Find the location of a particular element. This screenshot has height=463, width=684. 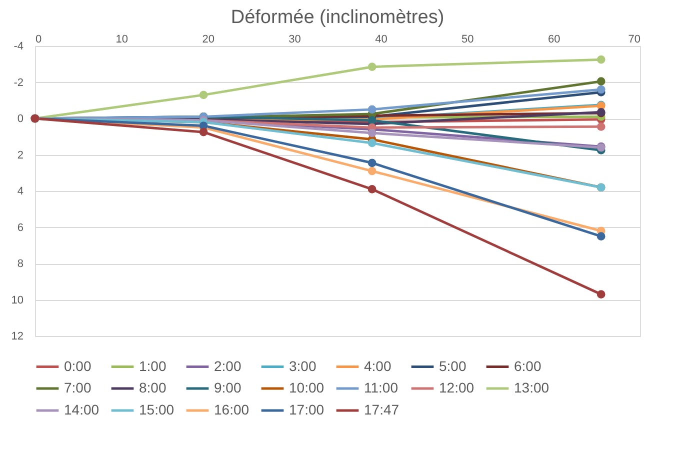

legend-label: 12:00 is located at coordinates (456, 388).